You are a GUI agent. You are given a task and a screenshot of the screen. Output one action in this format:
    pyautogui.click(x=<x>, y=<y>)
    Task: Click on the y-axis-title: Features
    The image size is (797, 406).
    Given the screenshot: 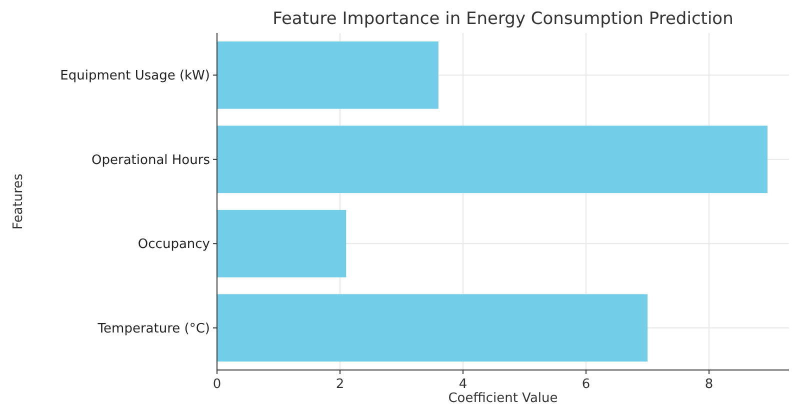 What is the action you would take?
    pyautogui.click(x=18, y=201)
    